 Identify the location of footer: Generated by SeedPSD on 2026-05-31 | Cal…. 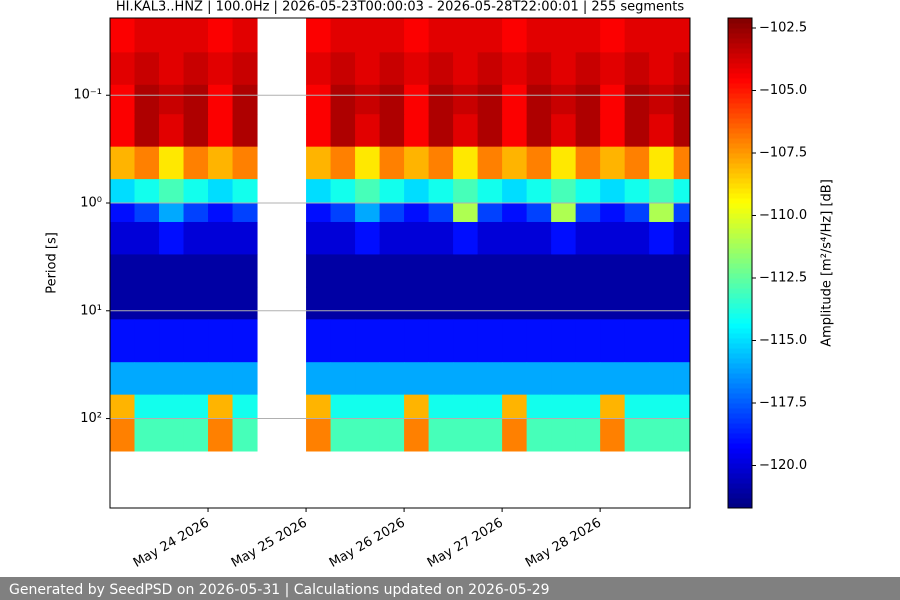
(279, 590).